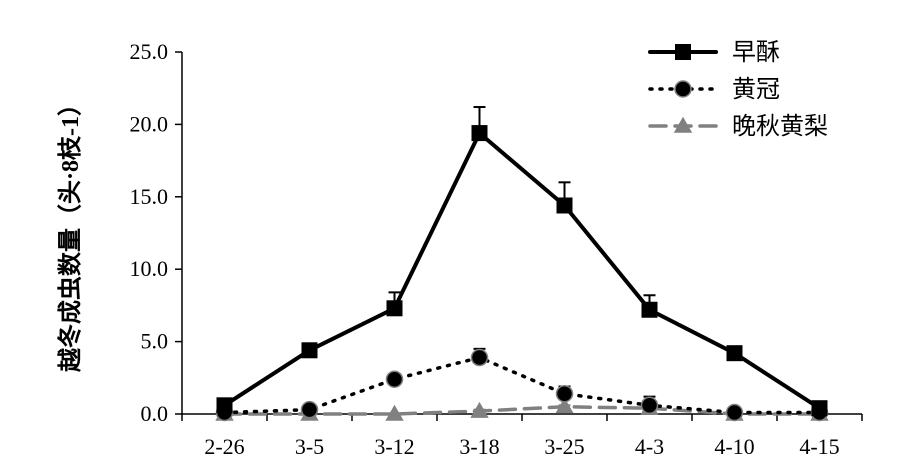 Image resolution: width=915 pixels, height=468 pixels. I want to click on y-tick-label: 25.0, so click(149, 51).